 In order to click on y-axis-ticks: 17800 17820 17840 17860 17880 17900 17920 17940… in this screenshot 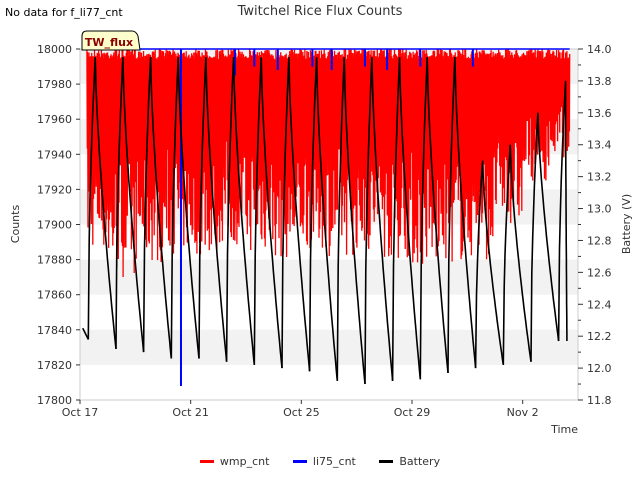, I will do `click(58, 225)`.